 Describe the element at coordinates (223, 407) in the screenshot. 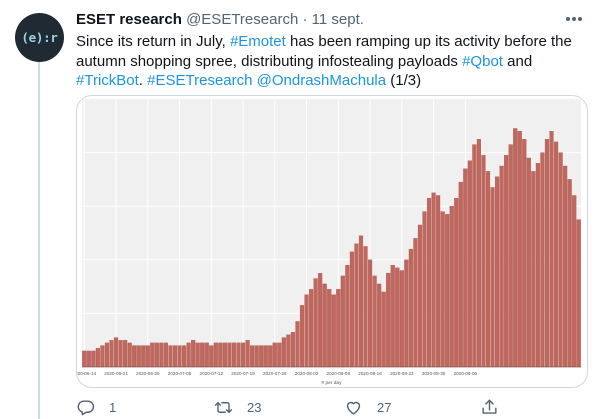

I see `retweet-icon` at that location.